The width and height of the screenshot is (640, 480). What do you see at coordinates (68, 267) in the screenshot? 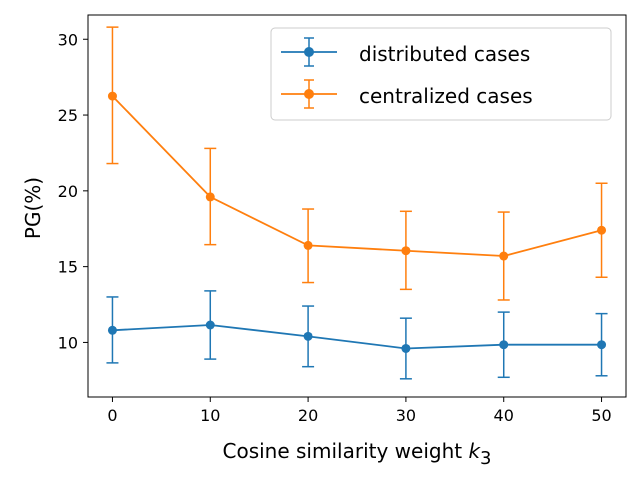
I see `y-tick-label: 15` at bounding box center [68, 267].